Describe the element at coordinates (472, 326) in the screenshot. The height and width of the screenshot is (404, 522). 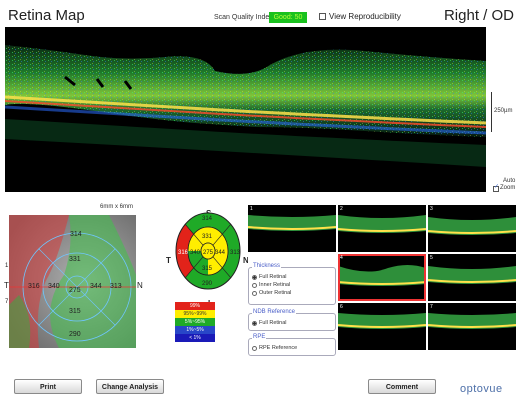
I see `scan-thumbnail: 7` at that location.